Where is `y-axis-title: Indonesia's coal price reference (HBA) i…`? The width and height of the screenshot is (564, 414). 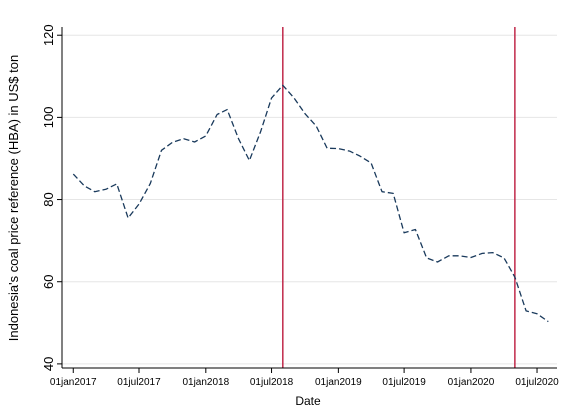
y-axis-title: Indonesia's coal price reference (HBA) i… is located at coordinates (13, 198).